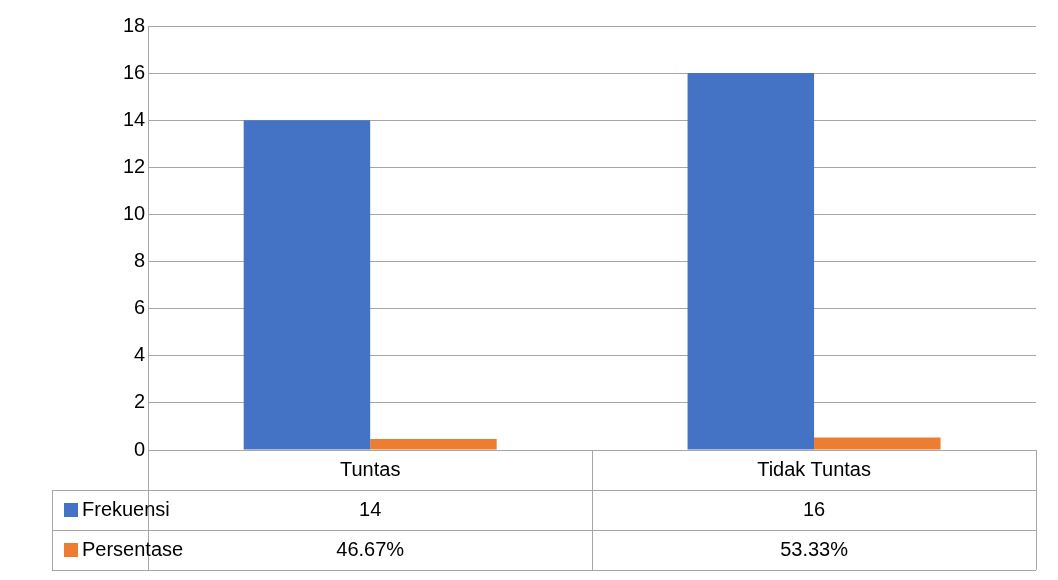 The width and height of the screenshot is (1058, 580). What do you see at coordinates (133, 548) in the screenshot?
I see `legend-label: Persentase` at bounding box center [133, 548].